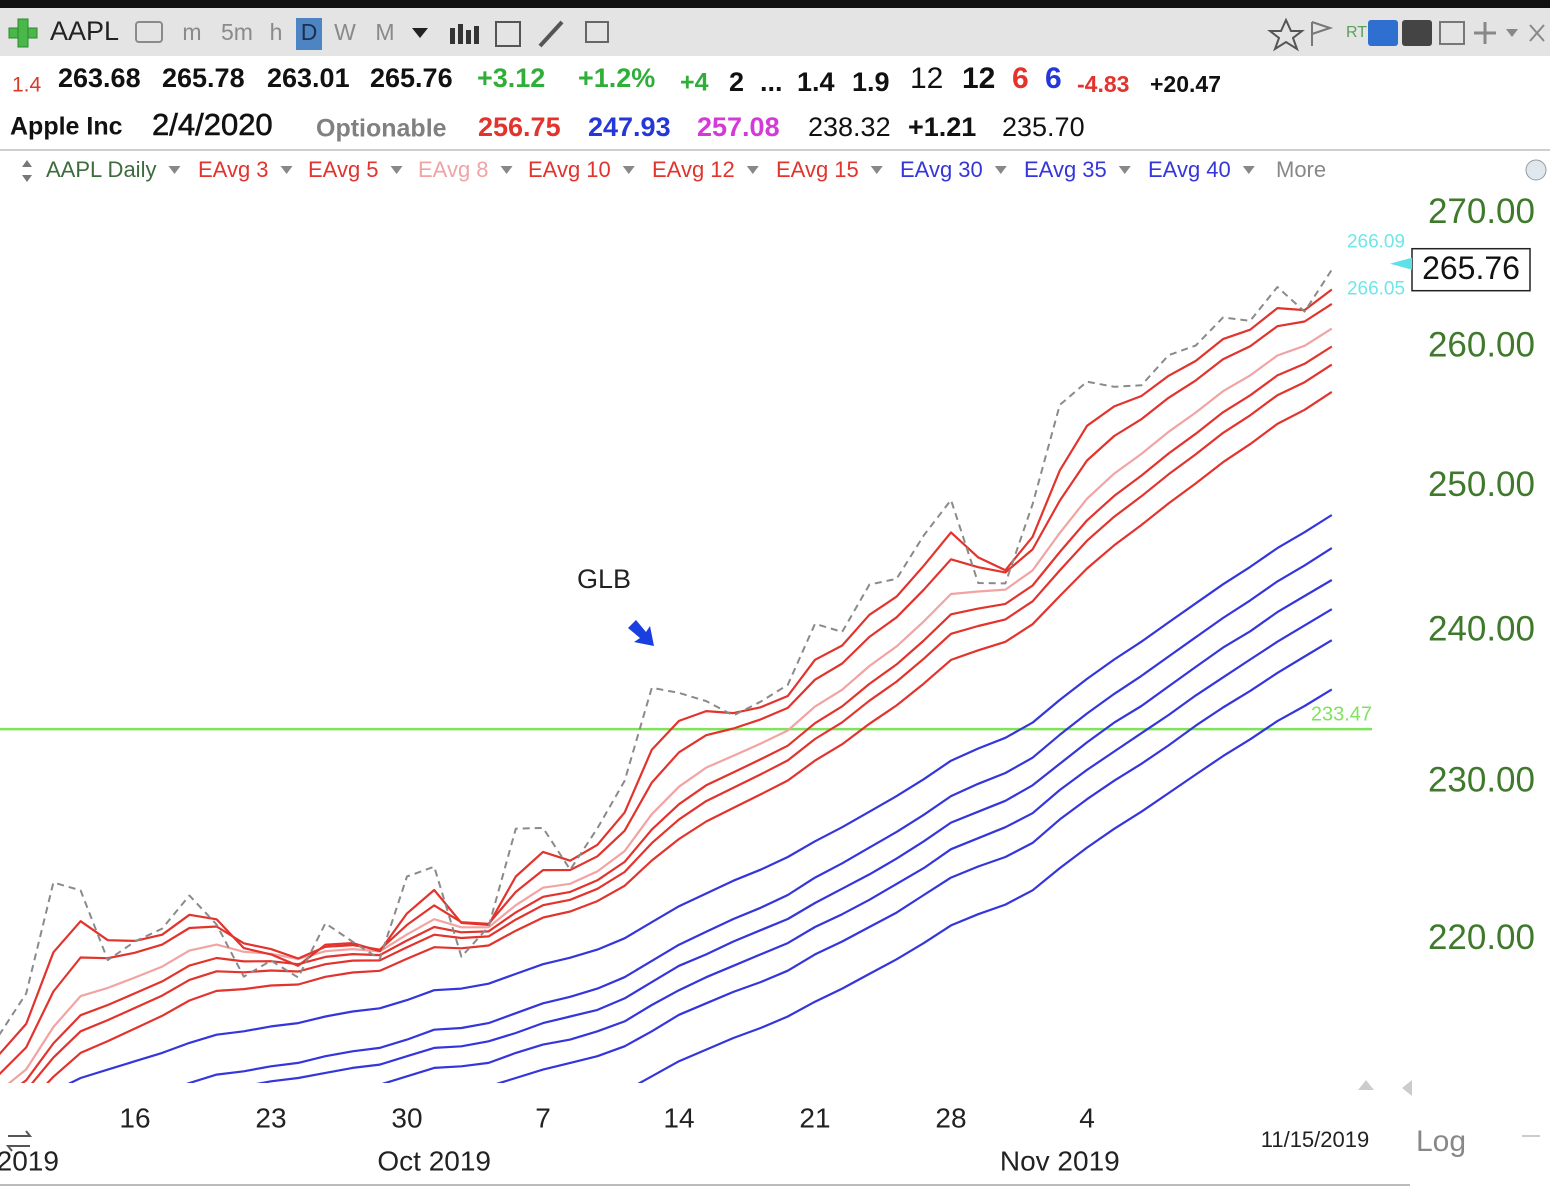 The height and width of the screenshot is (1188, 1550). Describe the element at coordinates (345, 32) in the screenshot. I see `interval-button: W` at that location.